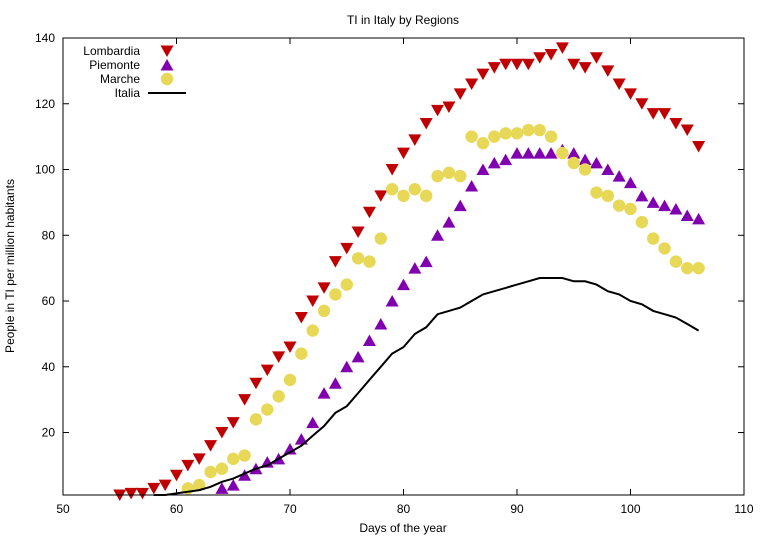 This screenshot has width=767, height=537. What do you see at coordinates (150, 93) in the screenshot?
I see `legend-item-italia: Italia` at bounding box center [150, 93].